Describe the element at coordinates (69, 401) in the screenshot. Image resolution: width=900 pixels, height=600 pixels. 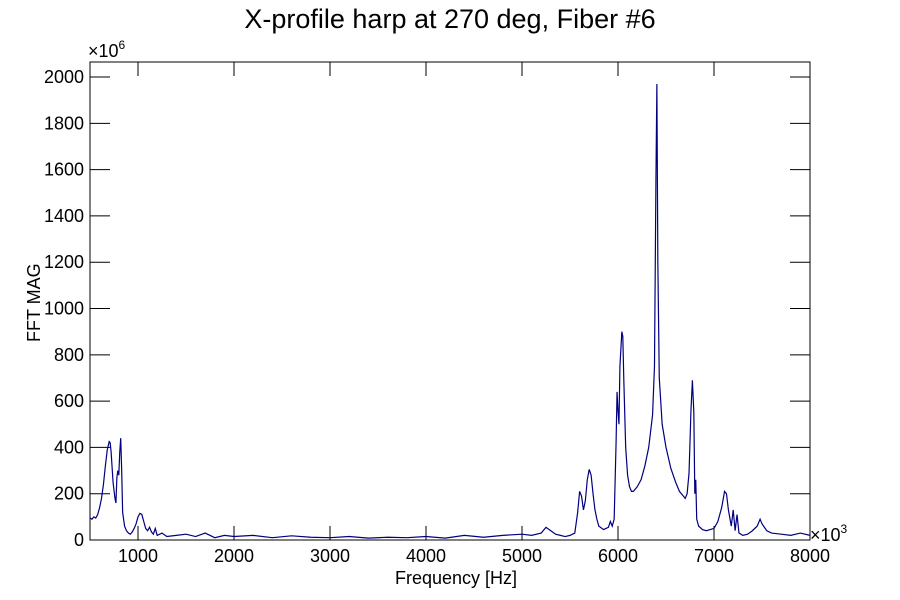
I see `y-tick-label: 600` at that location.